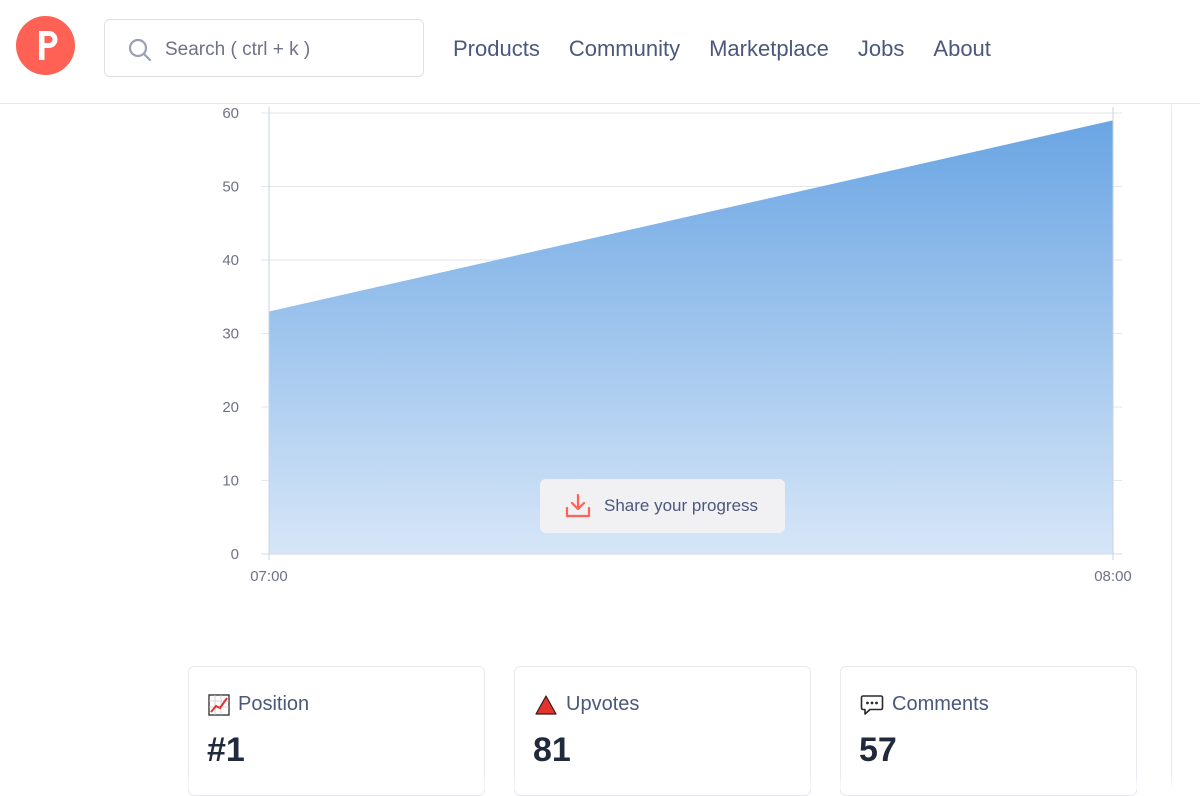 This screenshot has width=1200, height=796. What do you see at coordinates (235, 554) in the screenshot?
I see `y-tick-label: 0` at bounding box center [235, 554].